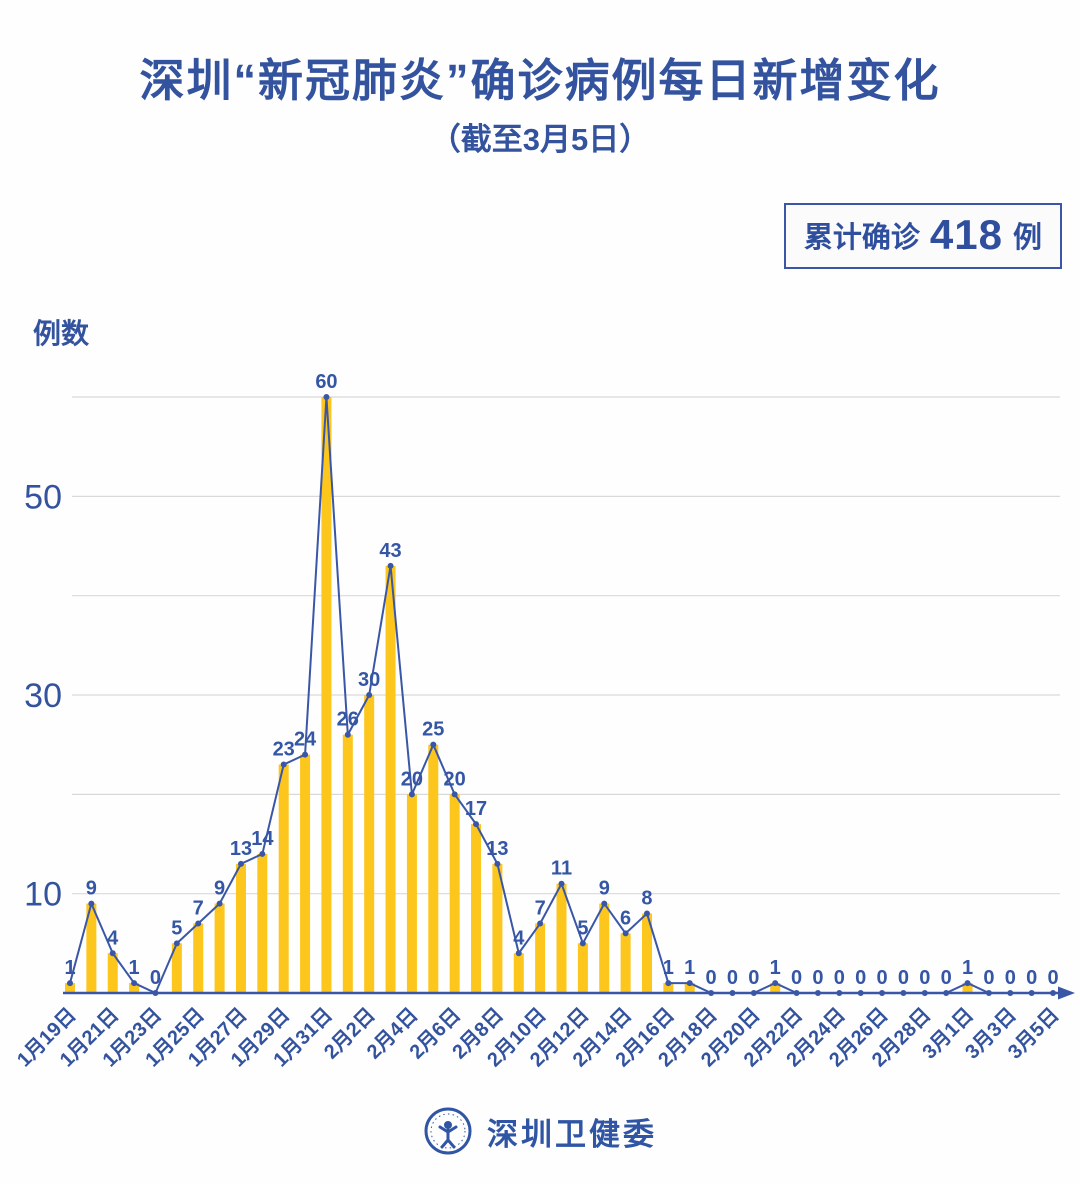 Image resolution: width=1080 pixels, height=1184 pixels. What do you see at coordinates (540, 139) in the screenshot?
I see `page-subtitle: （截至3月5日）` at bounding box center [540, 139].